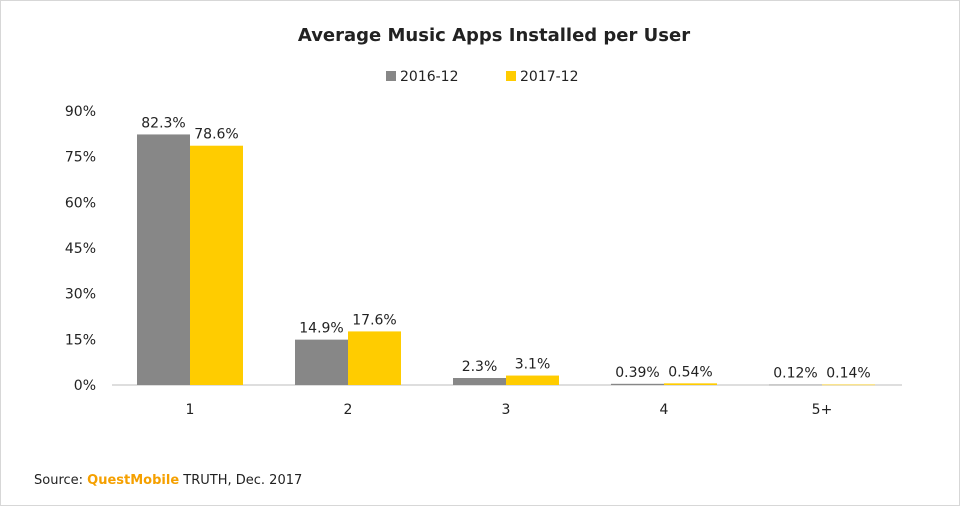  What do you see at coordinates (482, 77) in the screenshot?
I see `legend: 2016-12 2017-12` at bounding box center [482, 77].